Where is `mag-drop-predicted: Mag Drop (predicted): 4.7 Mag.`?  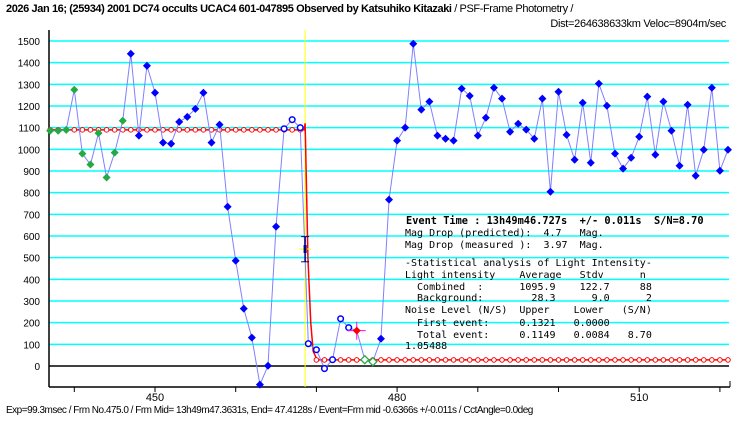
mag-drop-predicted: Mag Drop (predicted): 4.7 Mag. is located at coordinates (504, 233).